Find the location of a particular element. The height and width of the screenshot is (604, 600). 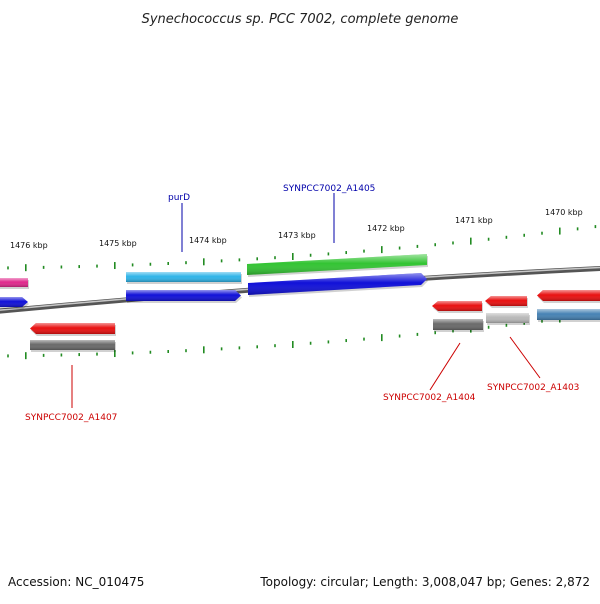

a1403-callout-line is located at coordinates (525, 357).